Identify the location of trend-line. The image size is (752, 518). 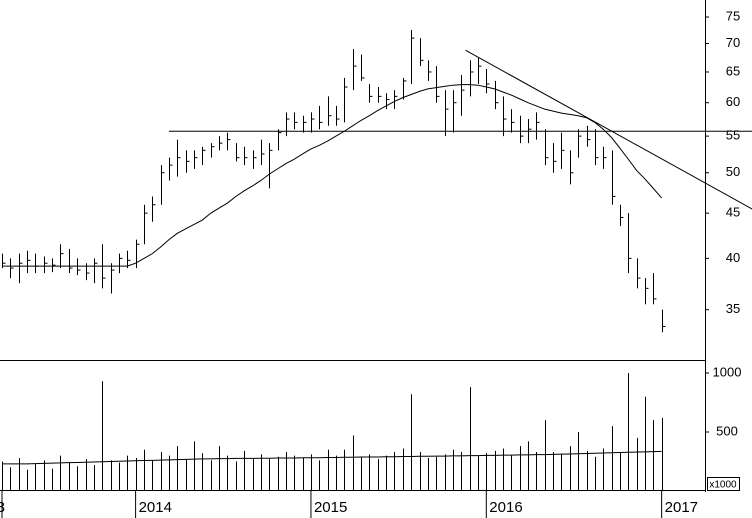
(608, 129).